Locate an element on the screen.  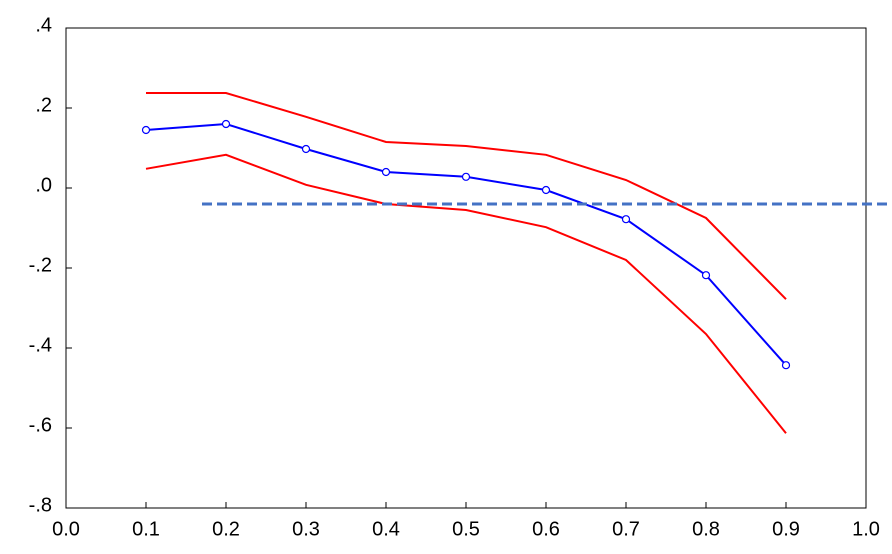
x-tick-label: 0.7 is located at coordinates (626, 529).